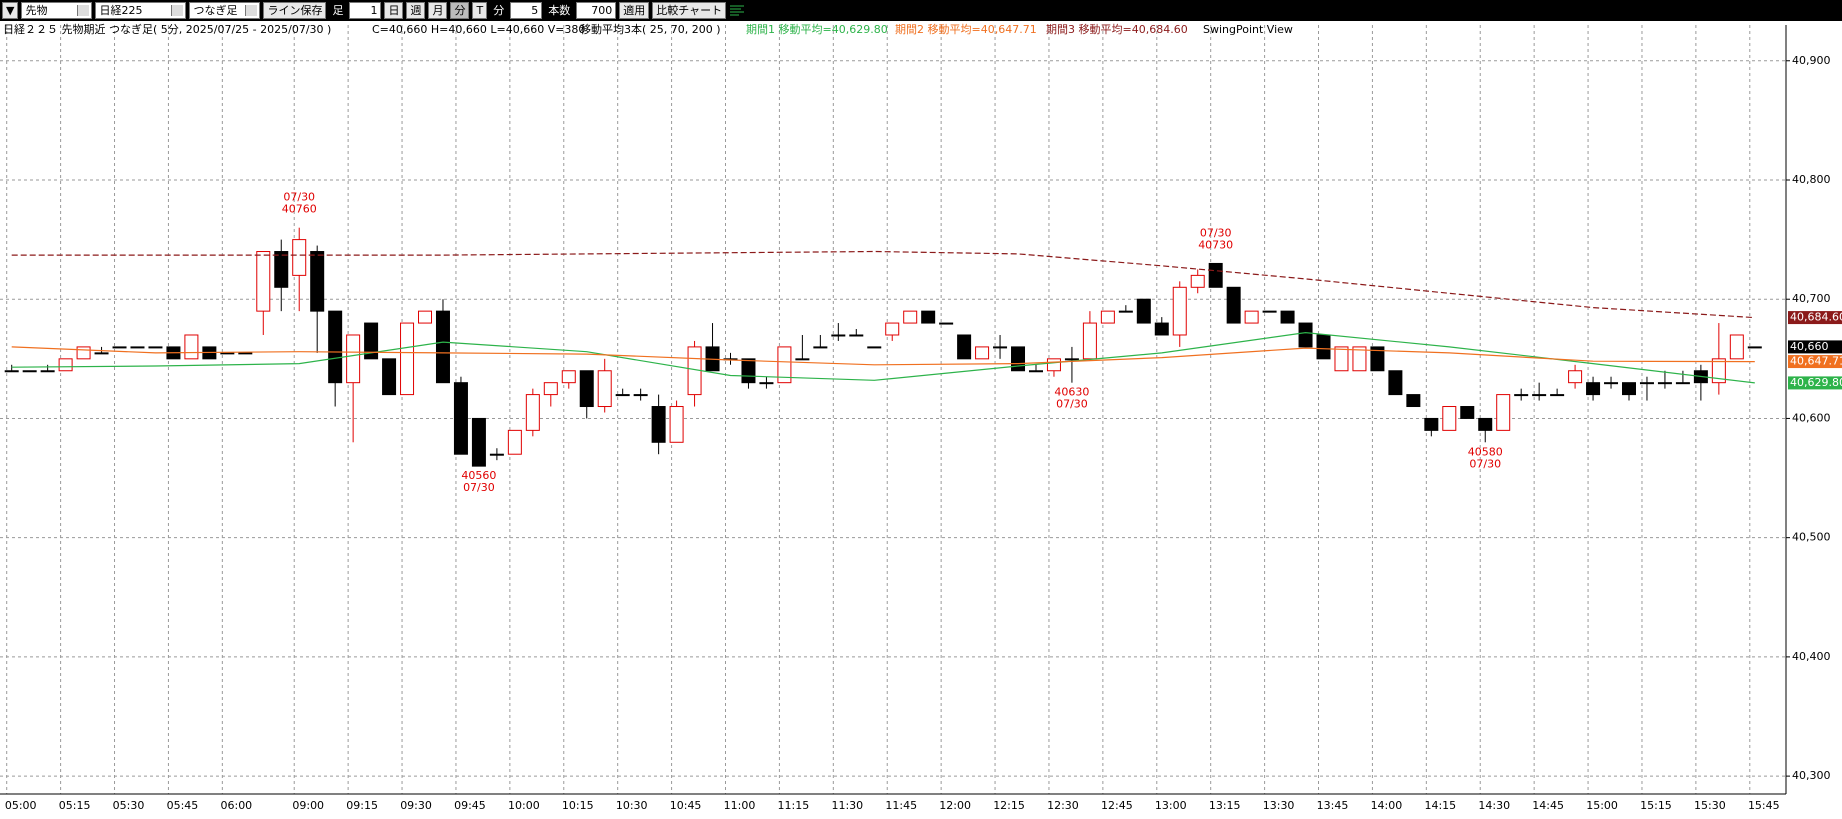  Describe the element at coordinates (1816, 361) in the screenshot. I see `price-tag-label: 40,647.71` at that location.